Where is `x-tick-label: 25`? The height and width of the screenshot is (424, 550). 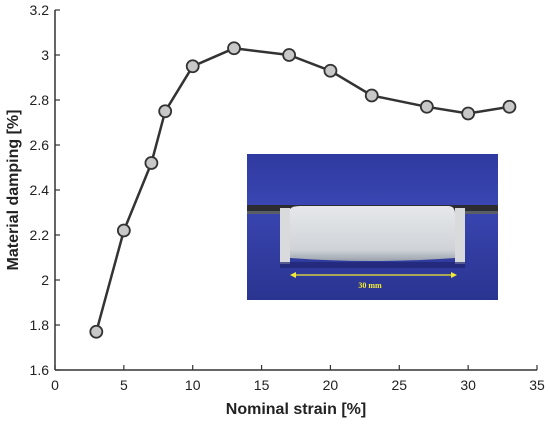 x-tick-label: 25 is located at coordinates (399, 385).